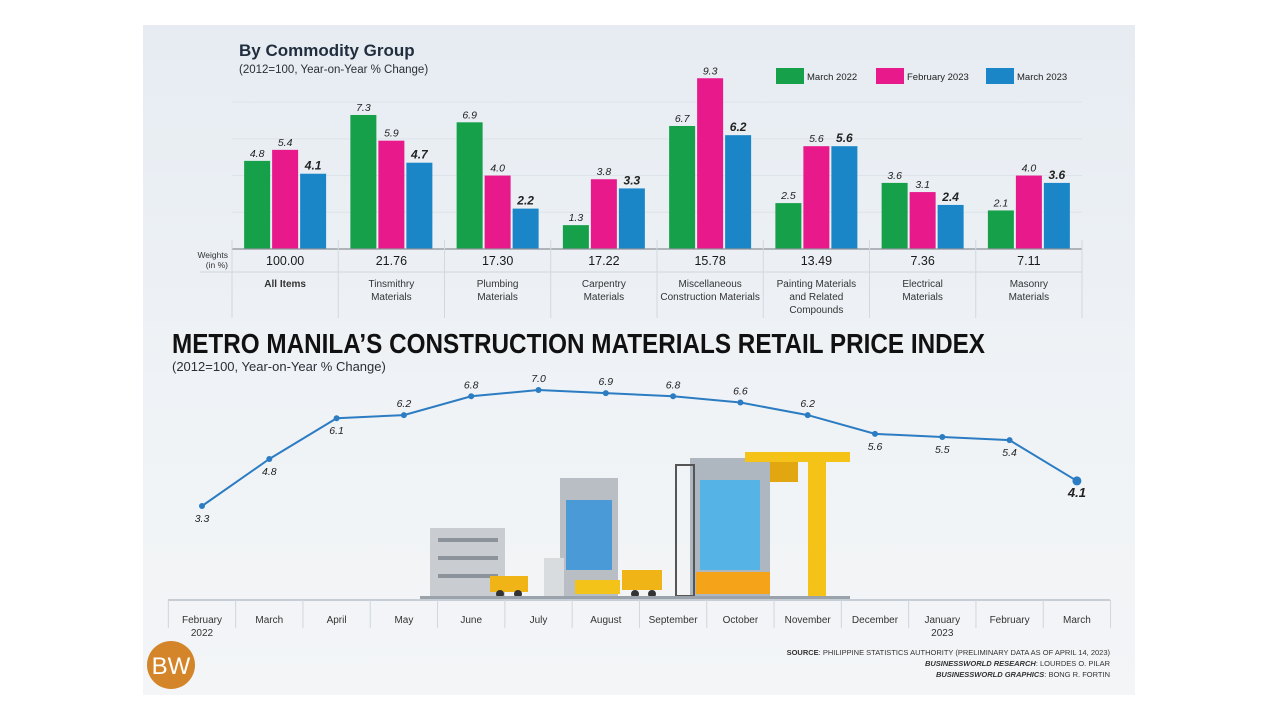  Describe the element at coordinates (990, 674) in the screenshot. I see `graphics-label: BUSINESSWORLD GRAPHICS` at that location.